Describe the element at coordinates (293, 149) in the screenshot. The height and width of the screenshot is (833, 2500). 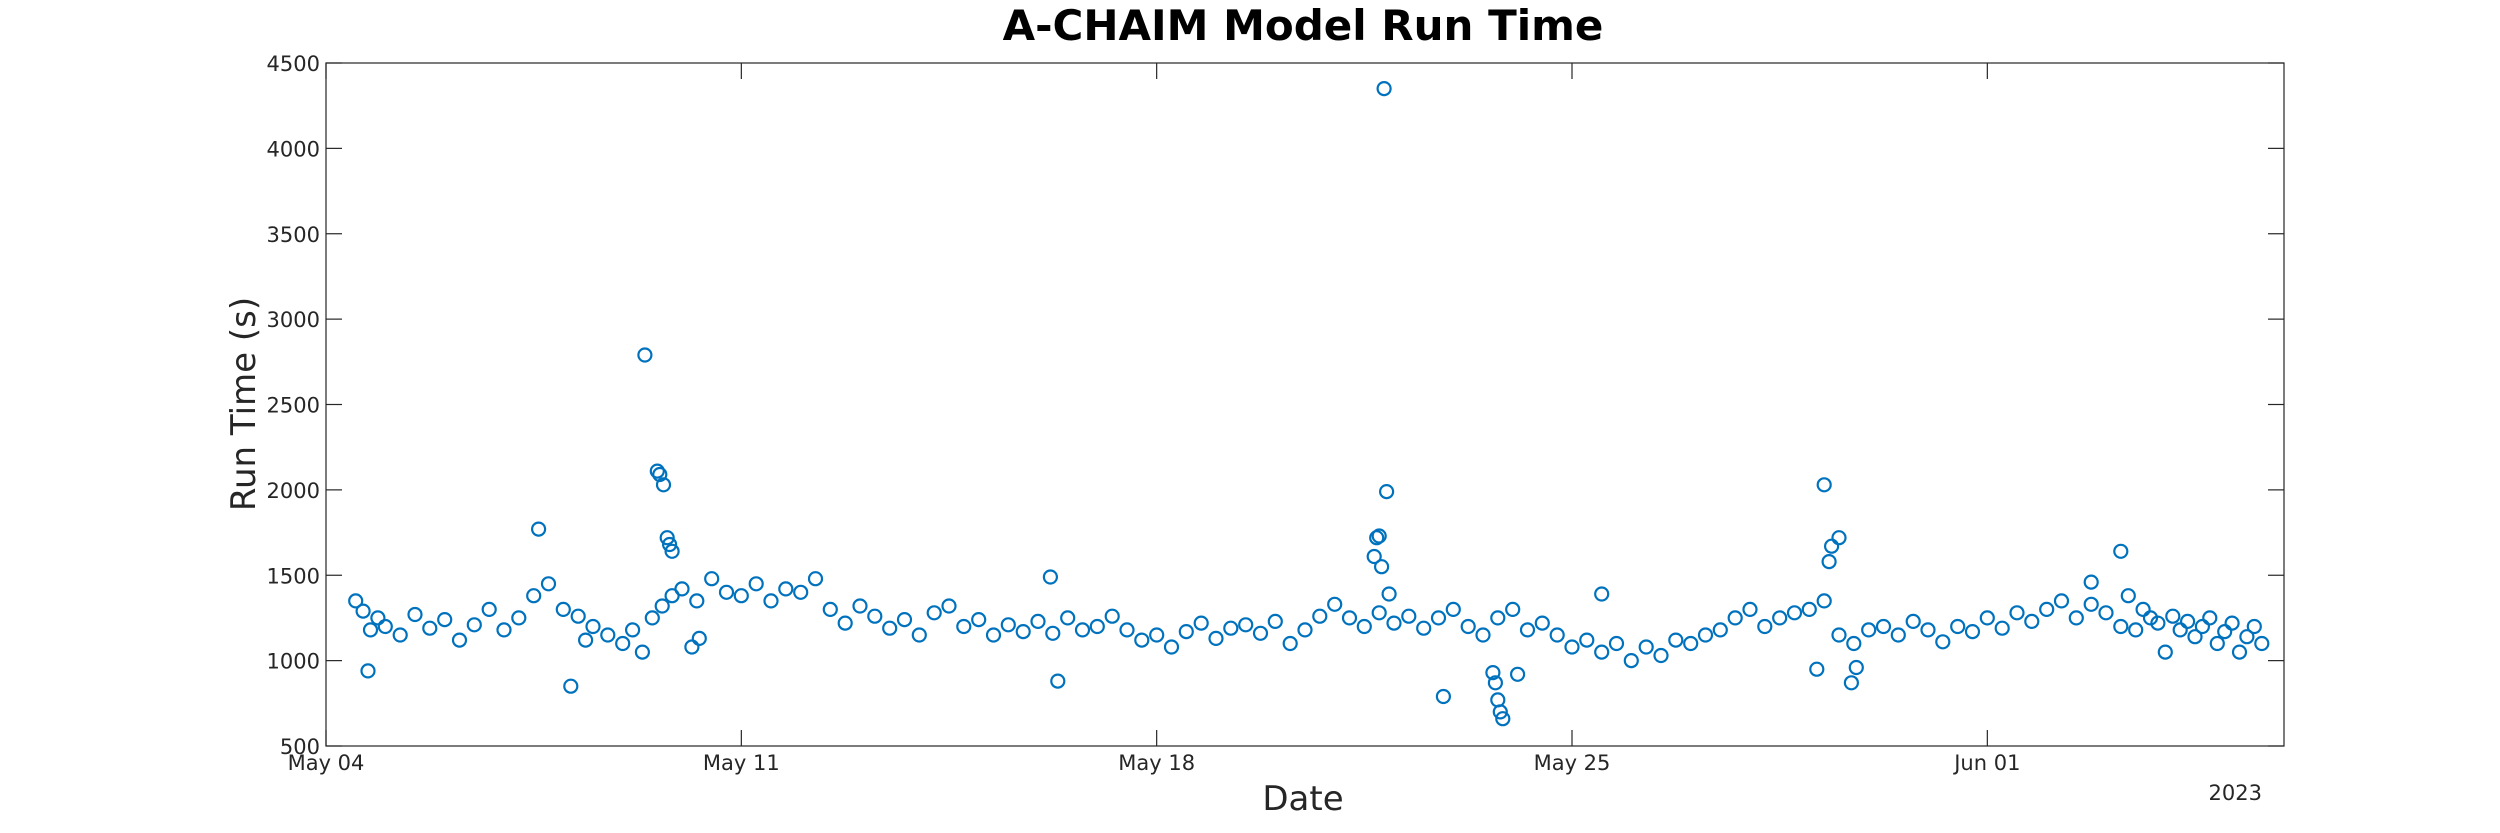
I see `y-tick-label: 4000` at that location.